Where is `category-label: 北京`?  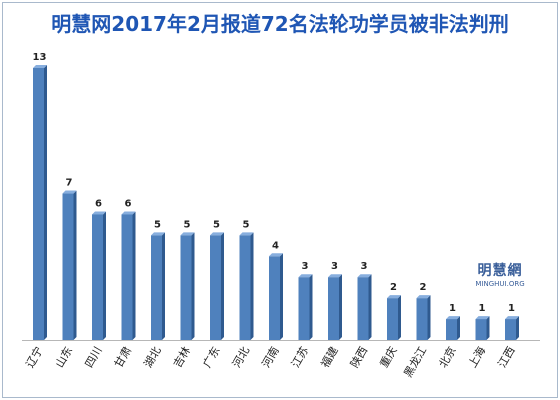 category-label: 北京 is located at coordinates (447, 357).